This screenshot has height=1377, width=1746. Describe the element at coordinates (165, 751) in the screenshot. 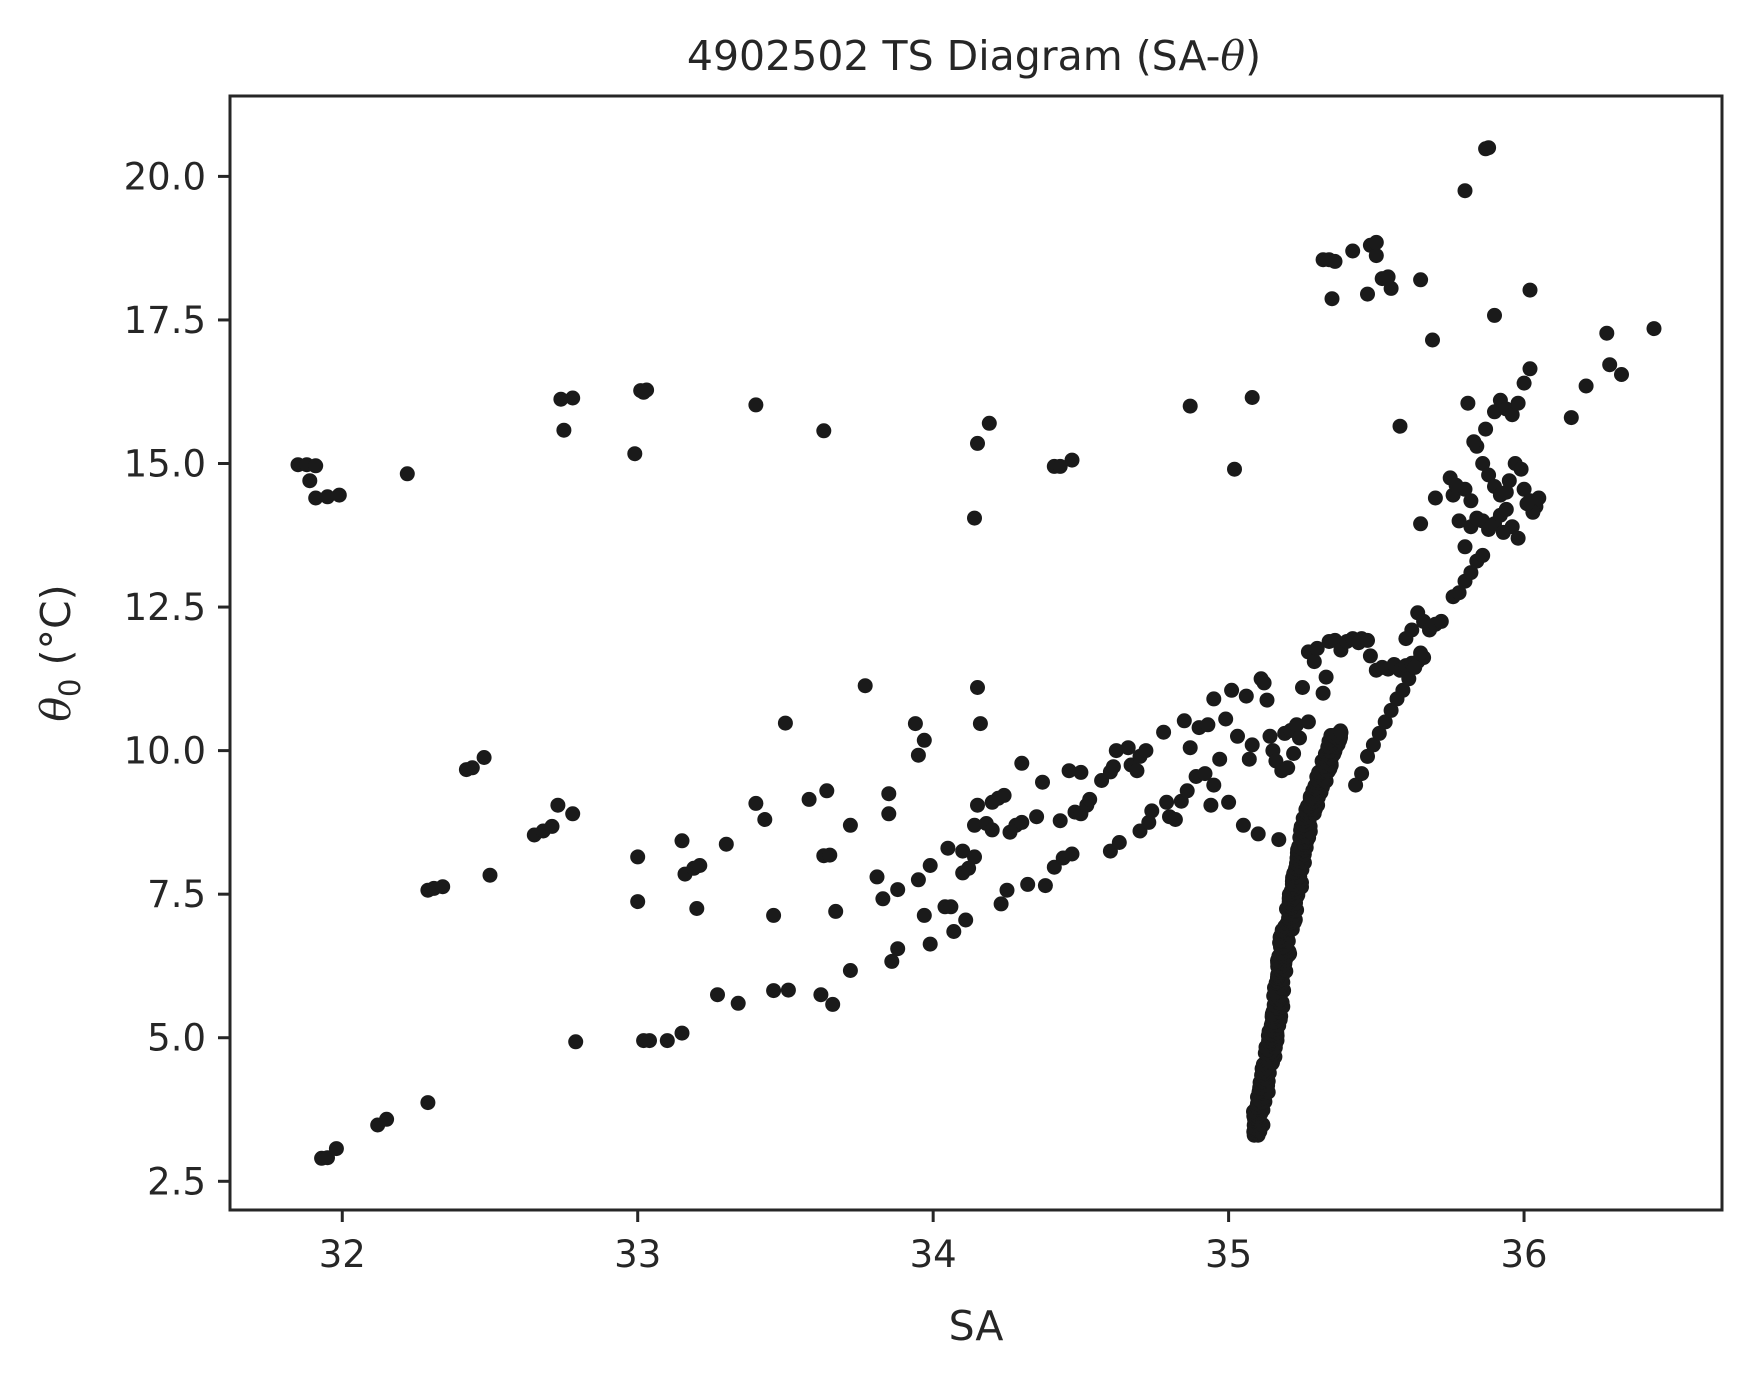

I see `y-tick-label: 10.0` at that location.